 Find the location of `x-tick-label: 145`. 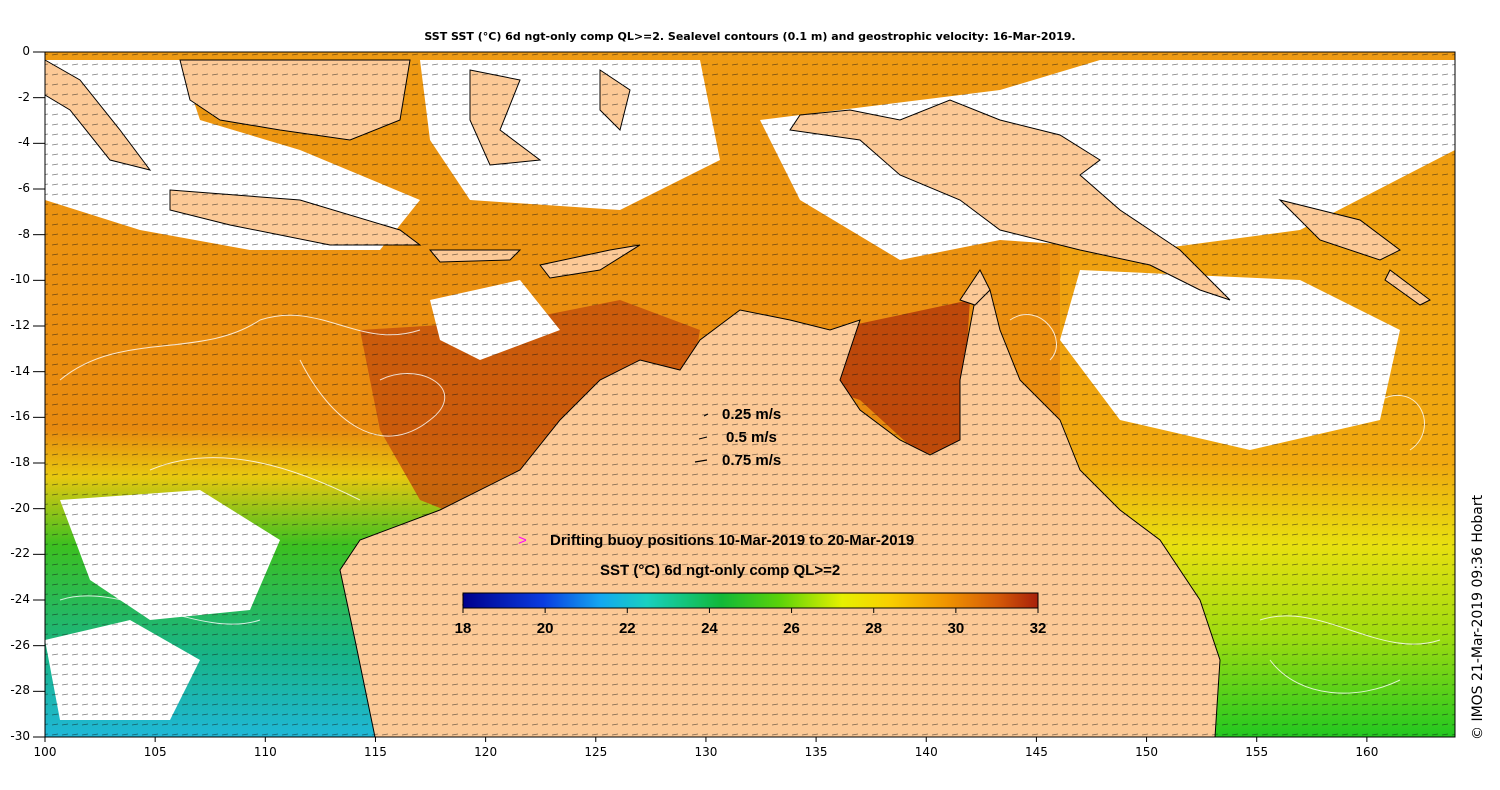

x-tick-label: 145 is located at coordinates (1036, 752).